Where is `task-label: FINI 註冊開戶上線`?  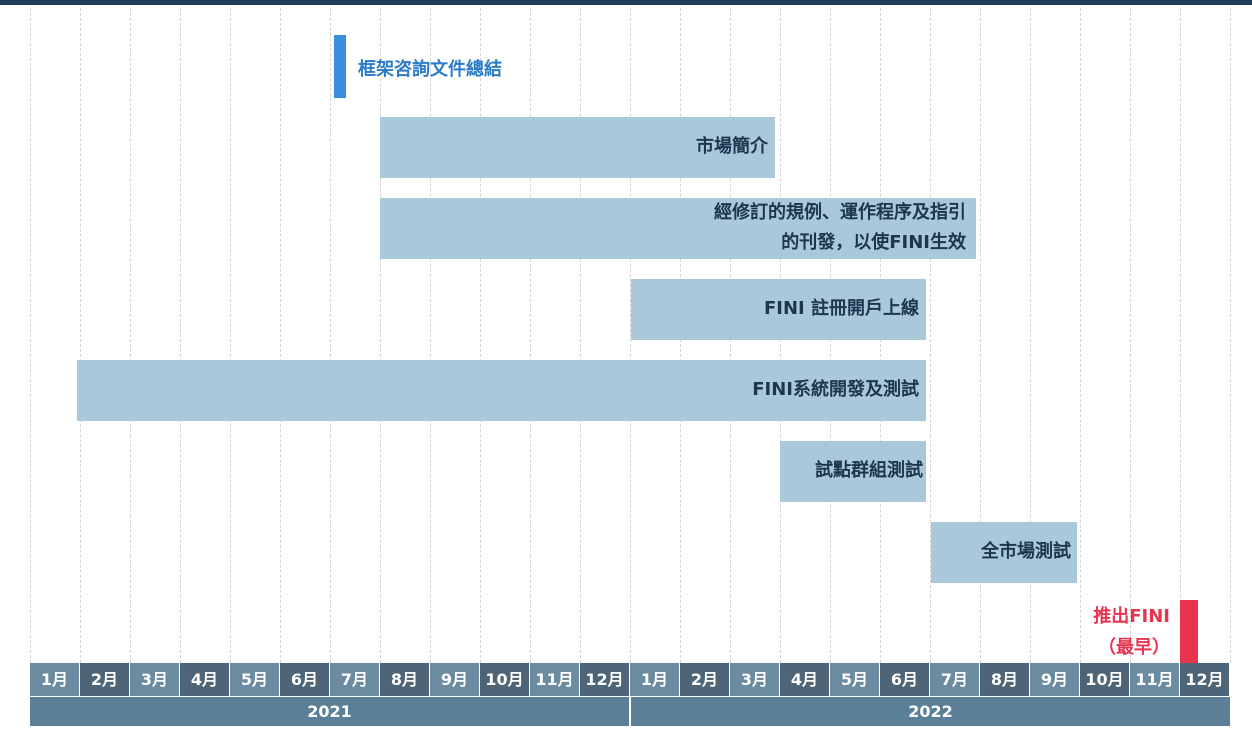 task-label: FINI 註冊開戶上線 is located at coordinates (841, 308).